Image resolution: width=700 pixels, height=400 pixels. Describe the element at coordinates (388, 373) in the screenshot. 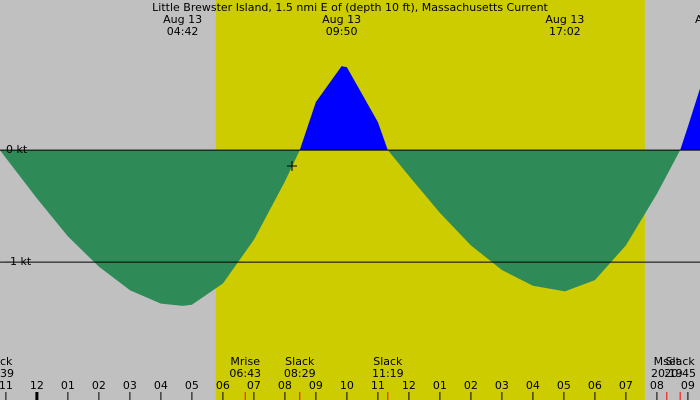

I see `event-time: 11:19` at that location.